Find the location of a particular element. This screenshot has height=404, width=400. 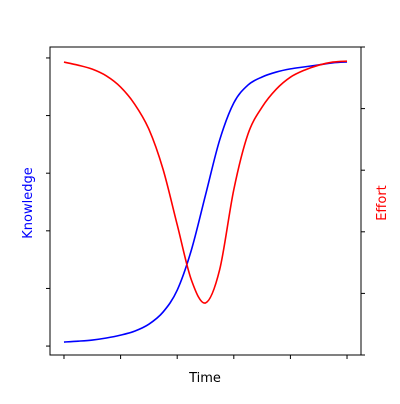

x-axis-label: Time is located at coordinates (204, 378).